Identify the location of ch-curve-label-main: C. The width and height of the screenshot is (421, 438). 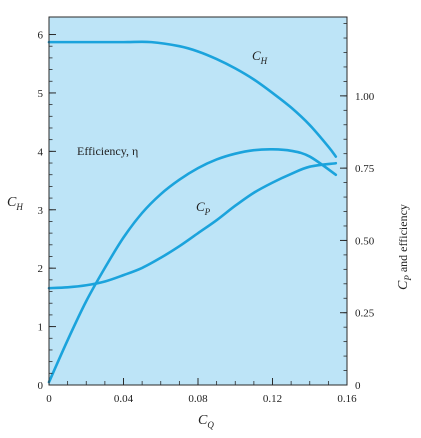
(256, 55).